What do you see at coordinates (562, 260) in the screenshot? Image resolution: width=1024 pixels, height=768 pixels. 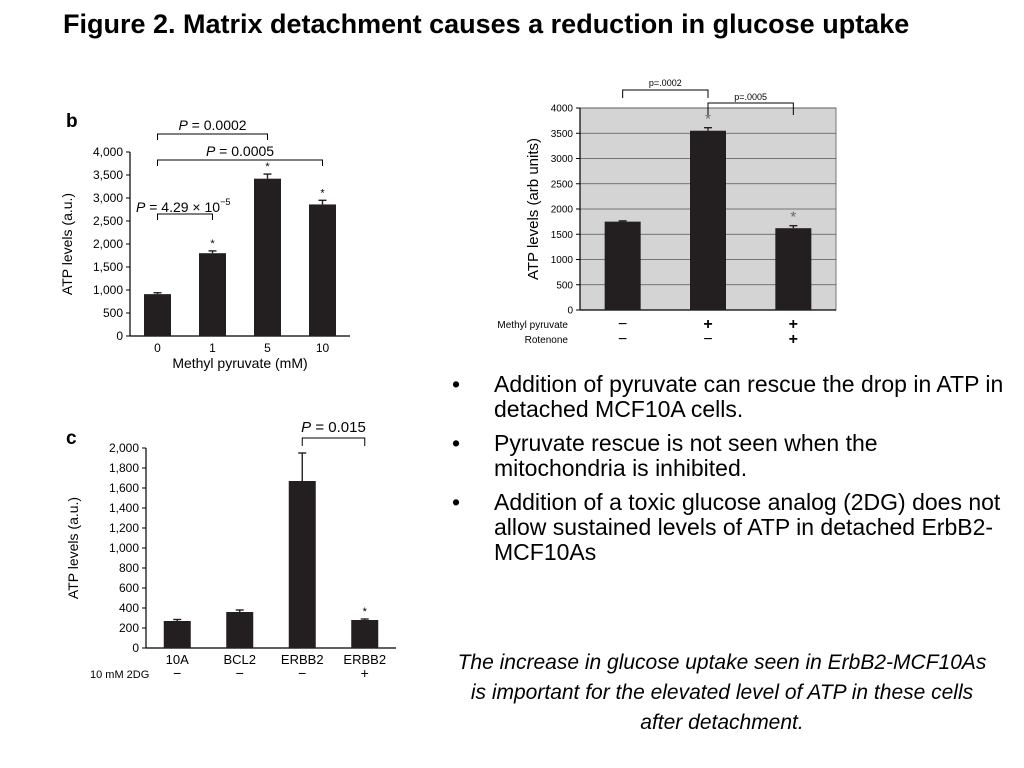 I see `y-tick-label: 1000` at bounding box center [562, 260].